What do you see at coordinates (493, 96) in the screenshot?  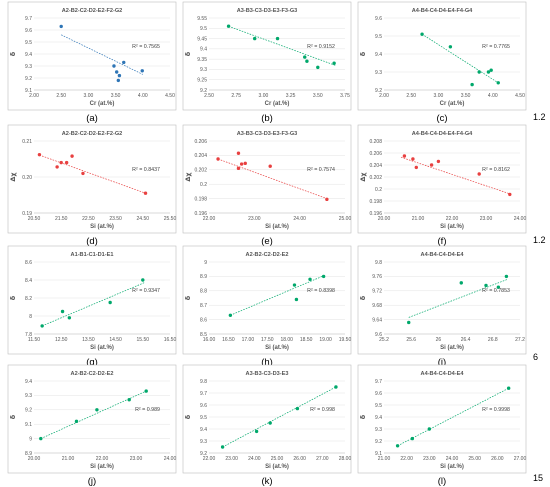 I see `panel-3-xtick: 4.00` at bounding box center [493, 96].